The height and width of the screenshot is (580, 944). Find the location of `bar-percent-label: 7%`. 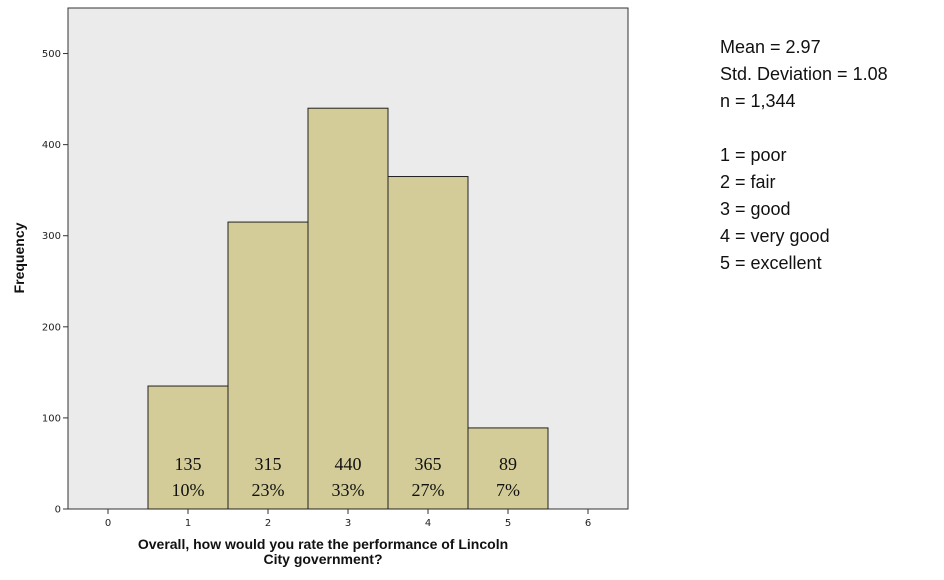

bar-percent-label: 7% is located at coordinates (508, 490).